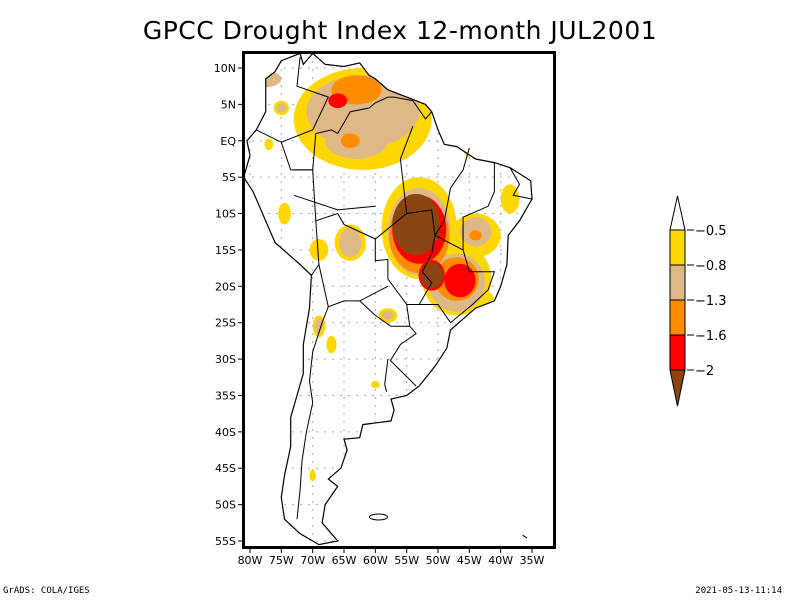 This screenshot has width=800, height=600. What do you see at coordinates (312, 560) in the screenshot?
I see `lon-tick-label: 70W` at bounding box center [312, 560].